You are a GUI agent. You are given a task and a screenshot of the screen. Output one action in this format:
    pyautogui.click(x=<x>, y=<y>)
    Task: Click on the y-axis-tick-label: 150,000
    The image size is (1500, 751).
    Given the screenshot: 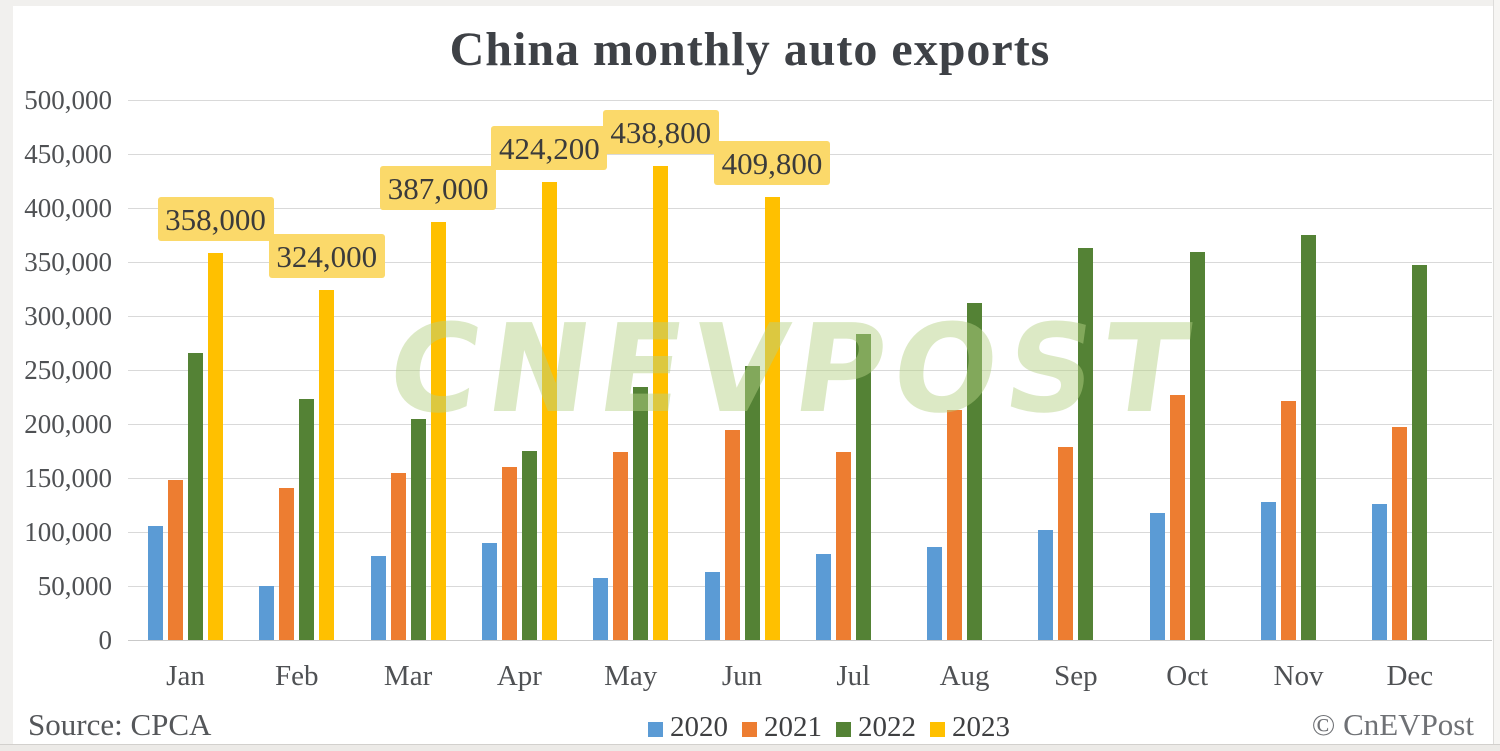 What is the action you would take?
    pyautogui.click(x=68, y=478)
    